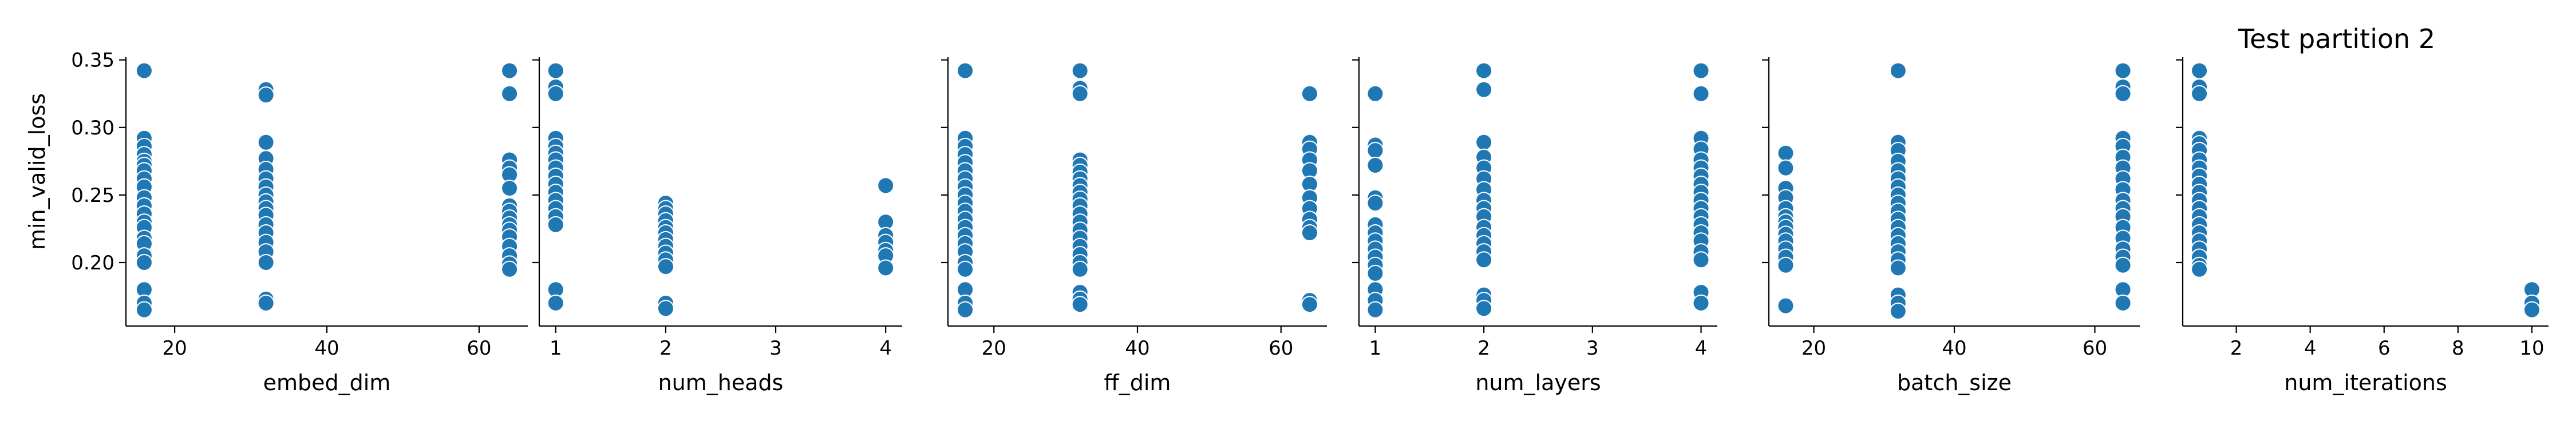 The image size is (2576, 429). I want to click on y-tick-label: 0.35, so click(92, 60).